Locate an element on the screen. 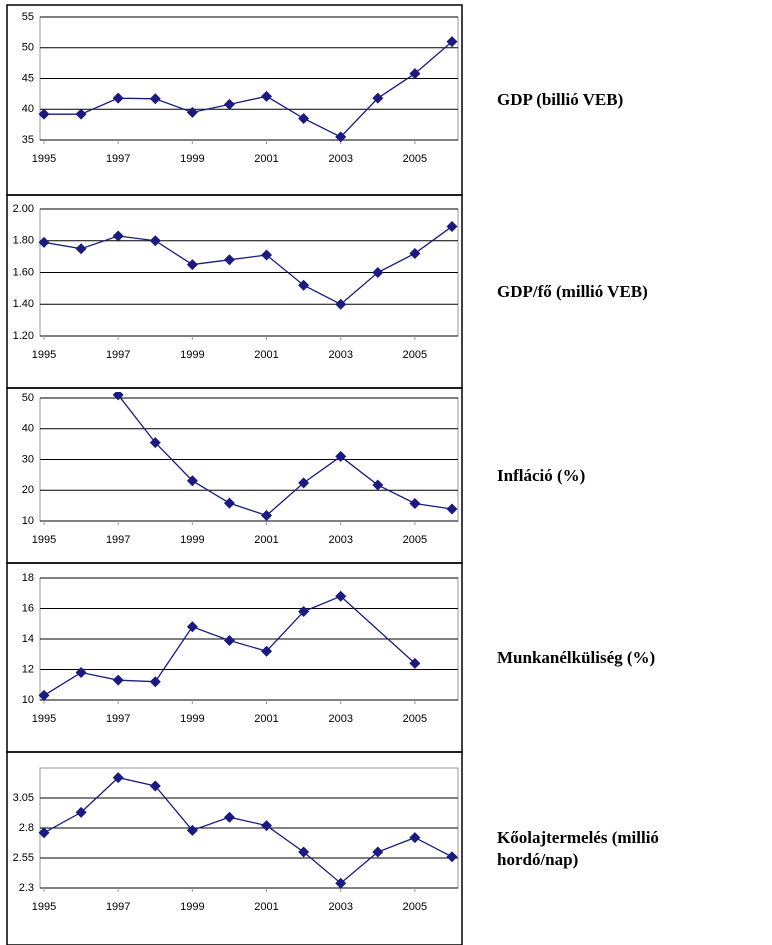  y-tick-label: 55 is located at coordinates (28, 17).